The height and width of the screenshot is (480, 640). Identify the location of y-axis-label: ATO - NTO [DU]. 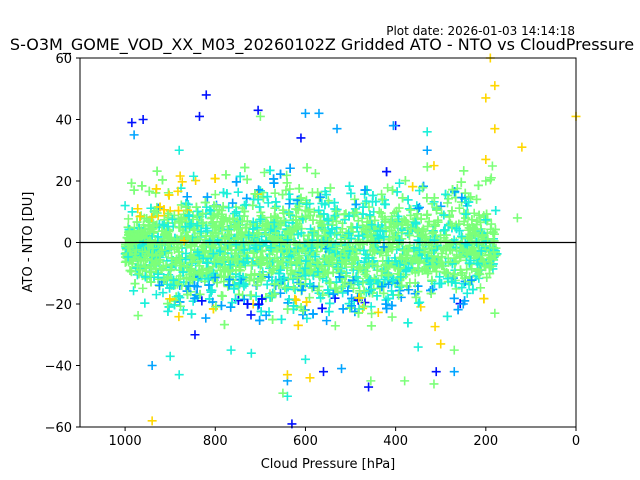
(28, 242).